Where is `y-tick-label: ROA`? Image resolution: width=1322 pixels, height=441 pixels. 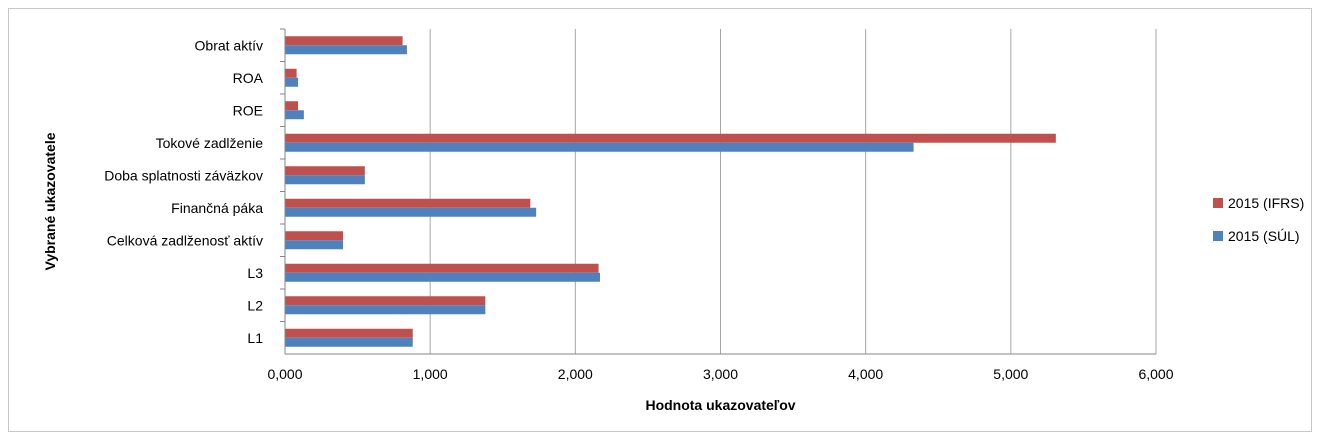 y-tick-label: ROA is located at coordinates (248, 78).